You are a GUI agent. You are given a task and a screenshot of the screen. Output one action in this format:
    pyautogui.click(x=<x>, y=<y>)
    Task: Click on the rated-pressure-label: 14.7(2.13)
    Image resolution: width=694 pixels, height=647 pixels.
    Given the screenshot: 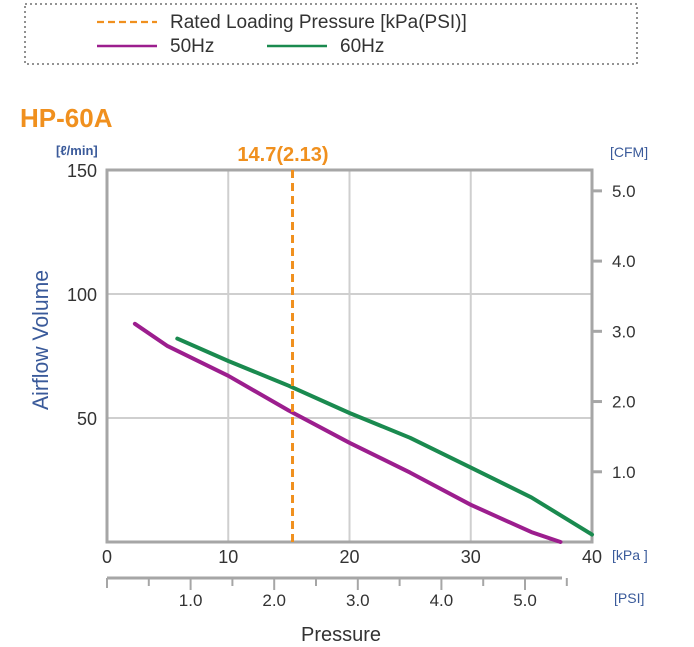 What is the action you would take?
    pyautogui.click(x=282, y=155)
    